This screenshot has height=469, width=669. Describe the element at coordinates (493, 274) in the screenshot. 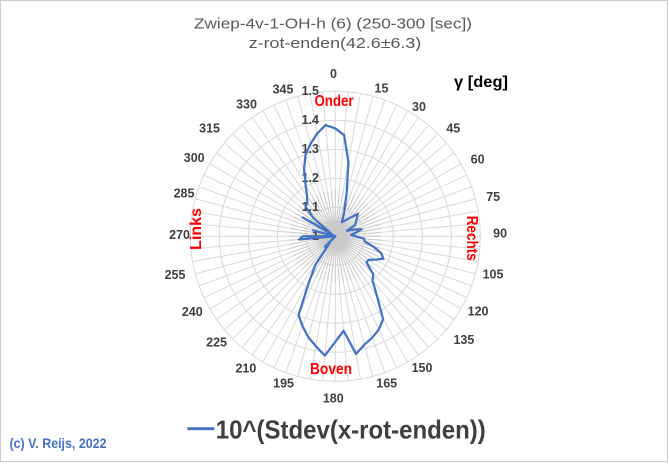

I see `svg-text: 105` at that location.